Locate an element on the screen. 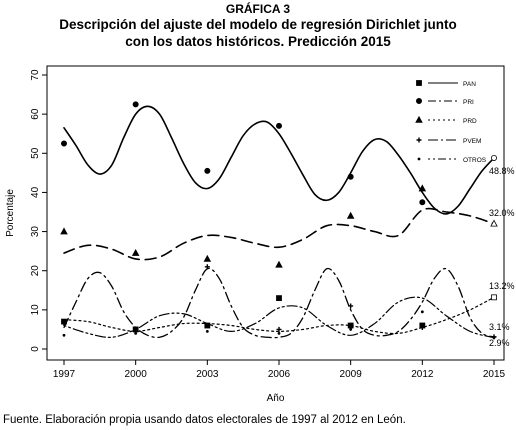 The width and height of the screenshot is (516, 430). prediction-label-pvem: 3.1% is located at coordinates (499, 327).